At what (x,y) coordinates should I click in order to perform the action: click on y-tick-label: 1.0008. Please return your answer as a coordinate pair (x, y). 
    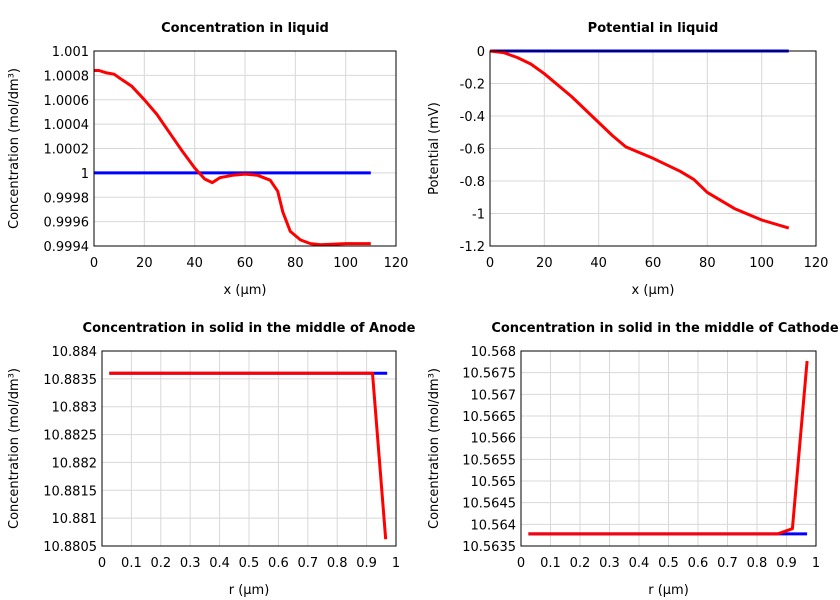
    Looking at the image, I should click on (67, 76).